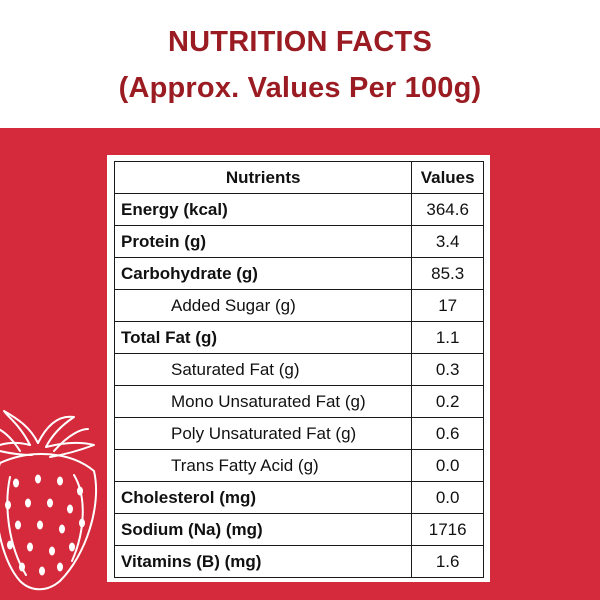 The image size is (600, 600). Describe the element at coordinates (447, 241) in the screenshot. I see `nutrient-value: 3.4` at that location.